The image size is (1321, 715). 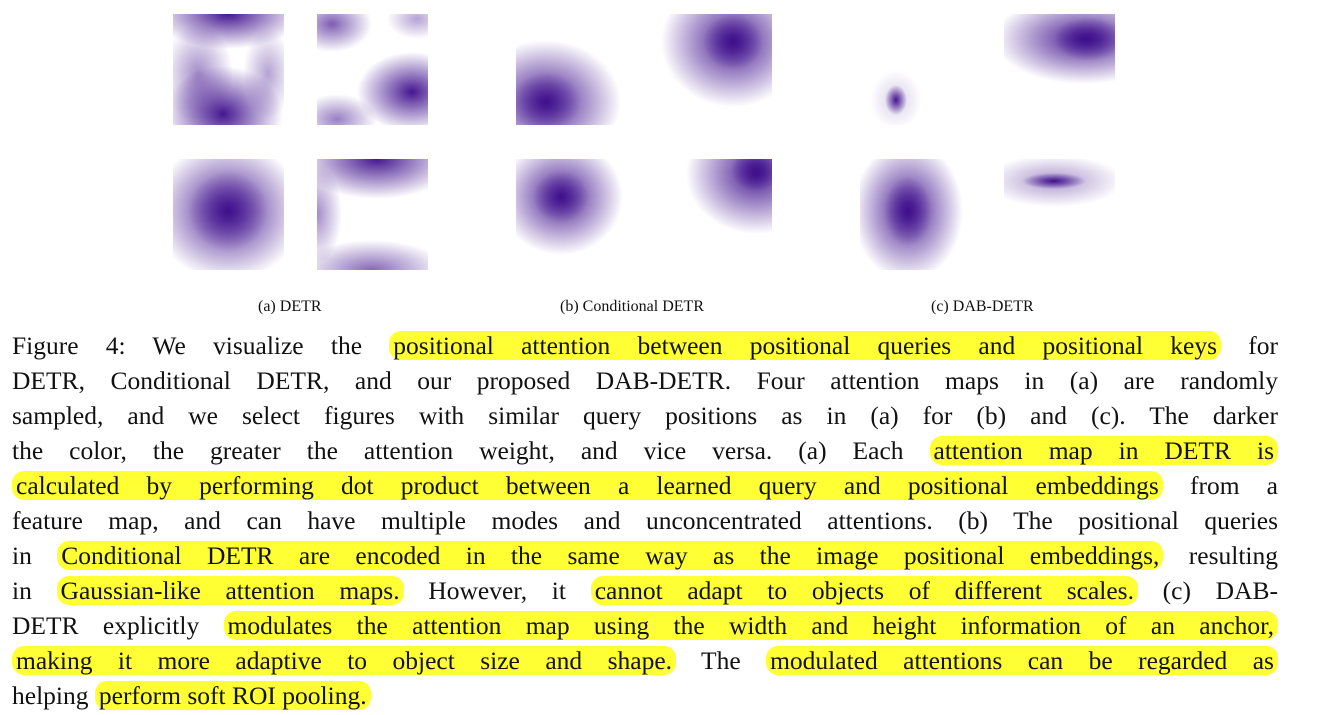 I want to click on caption-text: However, it, so click(x=497, y=590).